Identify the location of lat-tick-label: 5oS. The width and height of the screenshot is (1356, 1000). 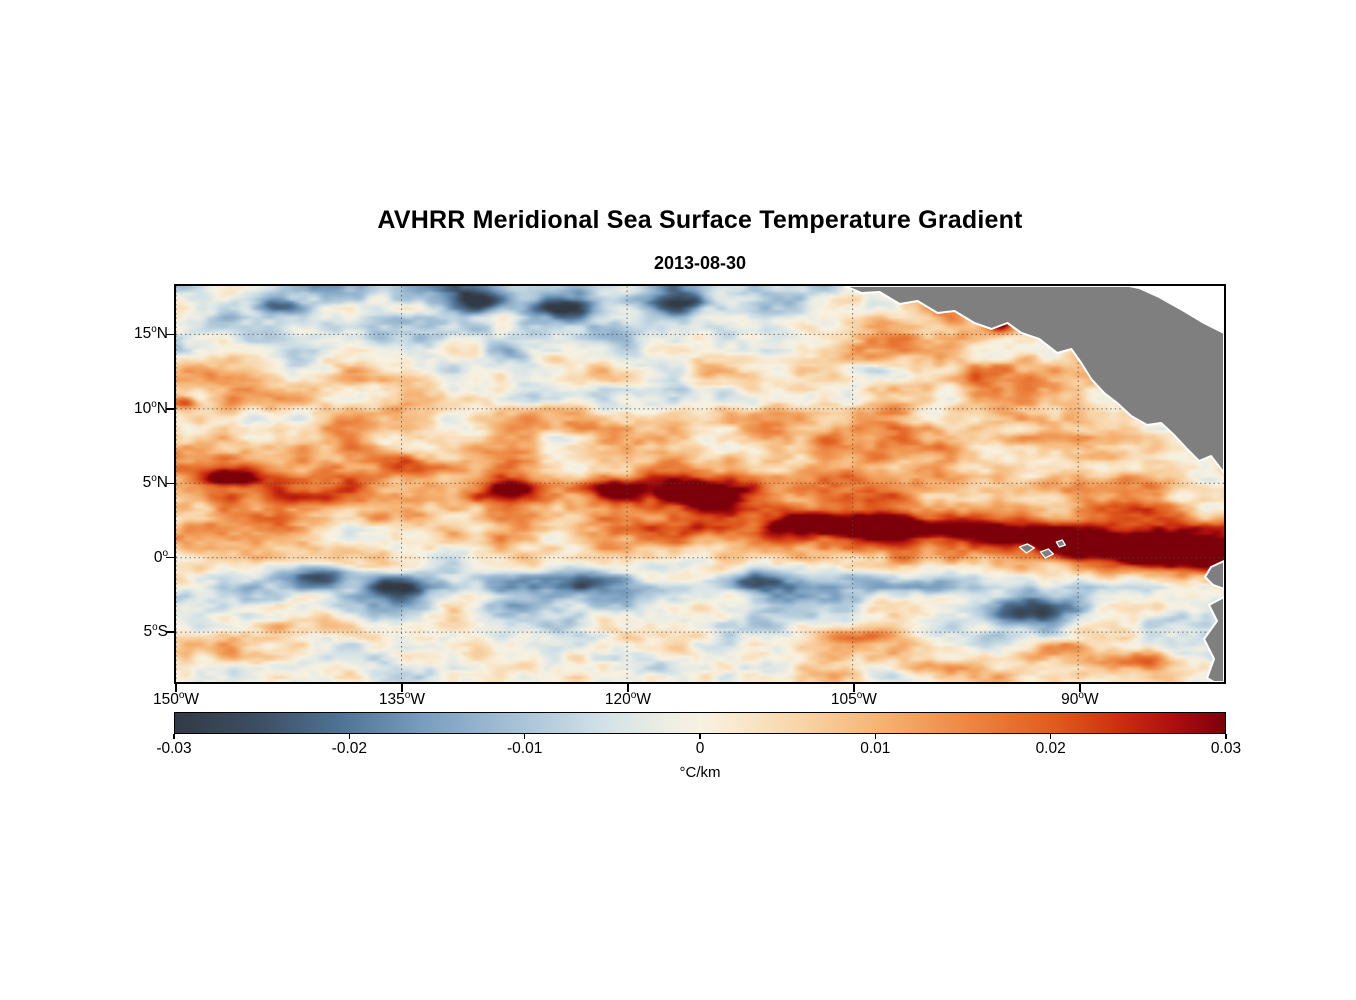
(155, 631).